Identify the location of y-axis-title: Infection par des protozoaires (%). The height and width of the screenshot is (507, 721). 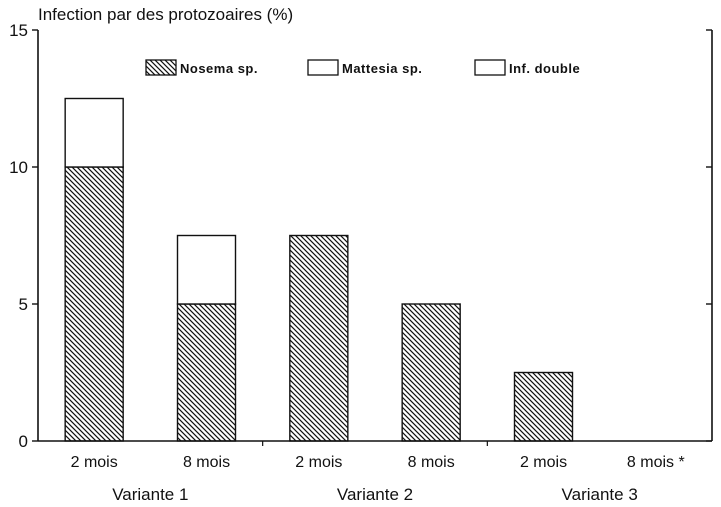
(165, 14).